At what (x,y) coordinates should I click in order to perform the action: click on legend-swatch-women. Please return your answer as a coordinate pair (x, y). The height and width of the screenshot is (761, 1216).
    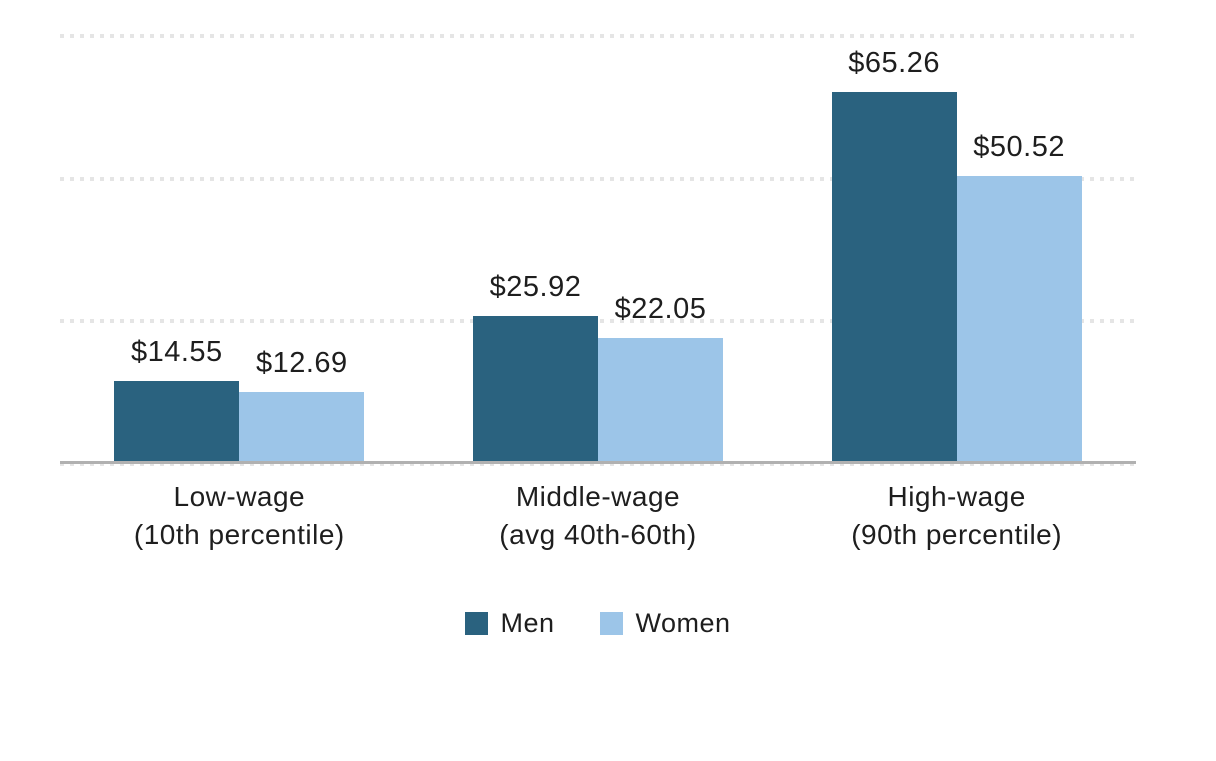
    Looking at the image, I should click on (612, 623).